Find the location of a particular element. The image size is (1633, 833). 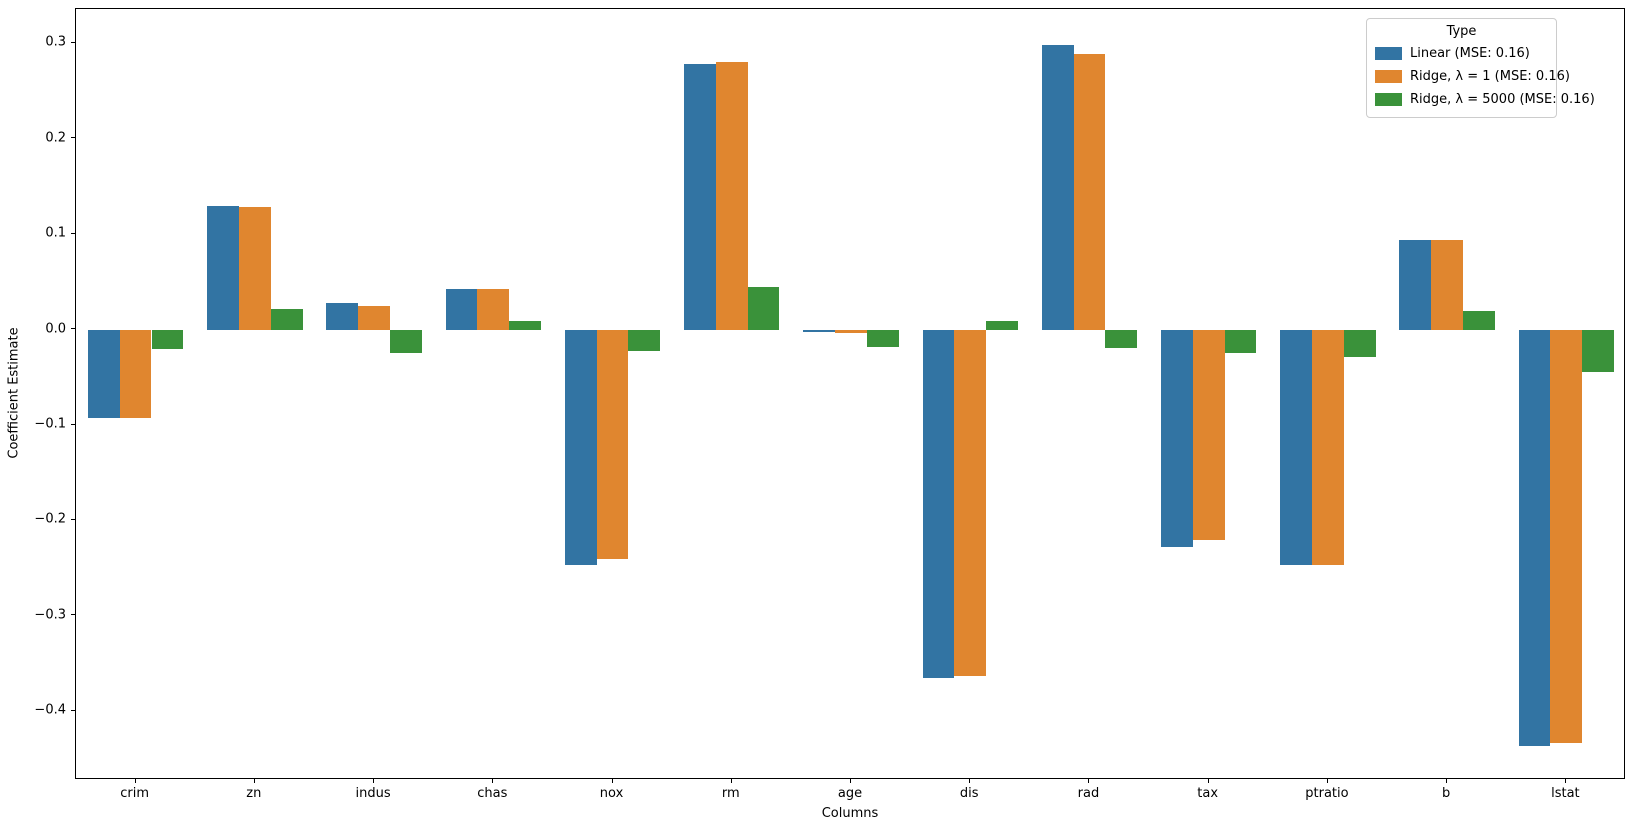

x-axis-title: Columns is located at coordinates (850, 813).